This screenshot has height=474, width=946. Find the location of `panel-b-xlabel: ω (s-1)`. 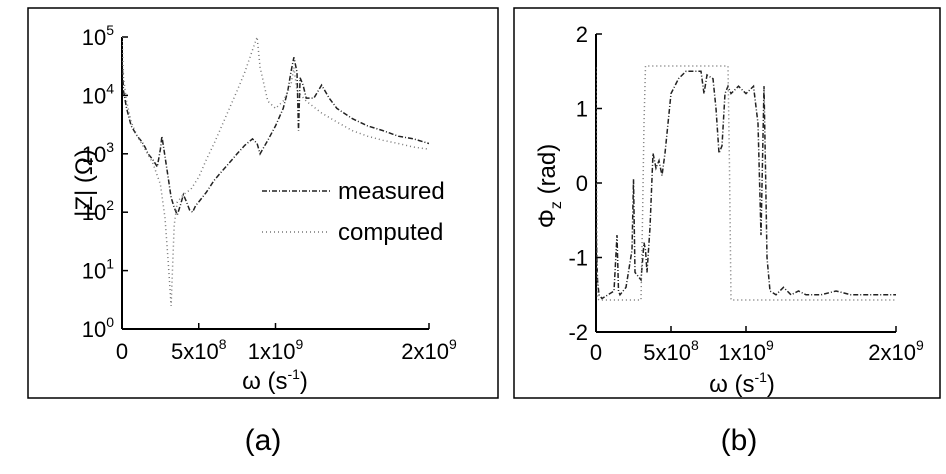

panel-b-xlabel: ω (s-1) is located at coordinates (742, 383).